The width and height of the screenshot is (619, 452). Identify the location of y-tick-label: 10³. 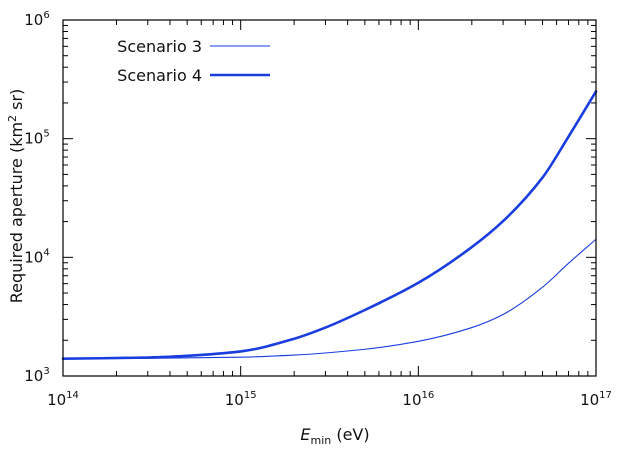
(36, 375).